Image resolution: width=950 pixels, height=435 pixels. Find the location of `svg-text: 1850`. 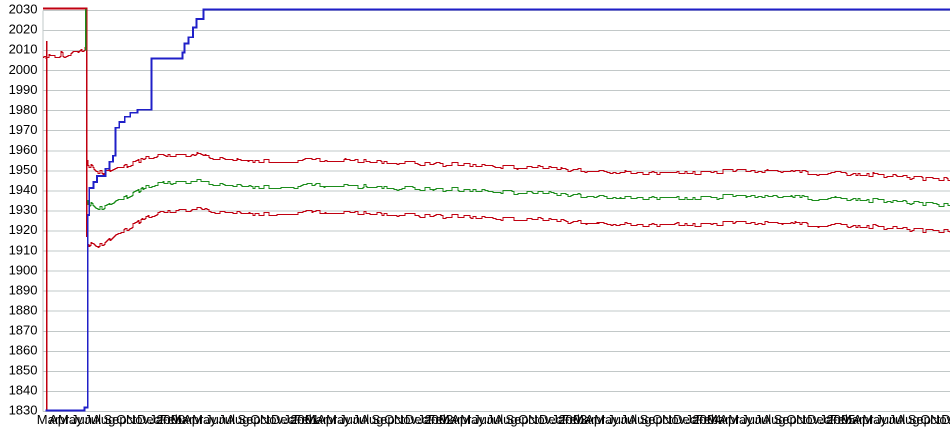

svg-text: 1850 is located at coordinates (23, 370).